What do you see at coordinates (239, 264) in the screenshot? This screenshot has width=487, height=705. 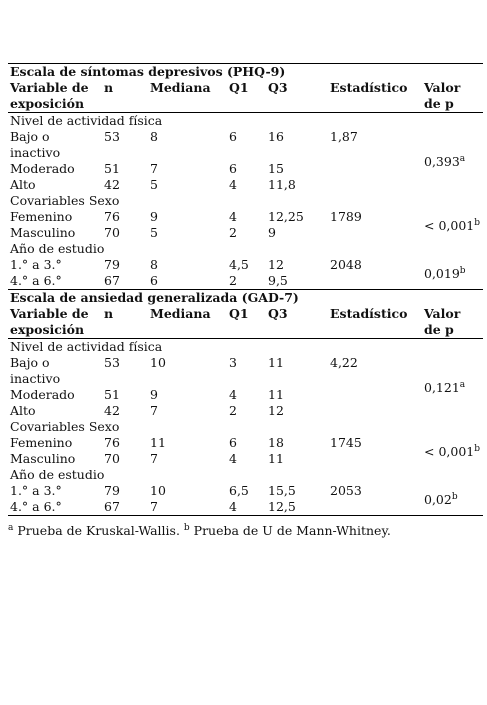 I see `cell: 4,5` at bounding box center [239, 264].